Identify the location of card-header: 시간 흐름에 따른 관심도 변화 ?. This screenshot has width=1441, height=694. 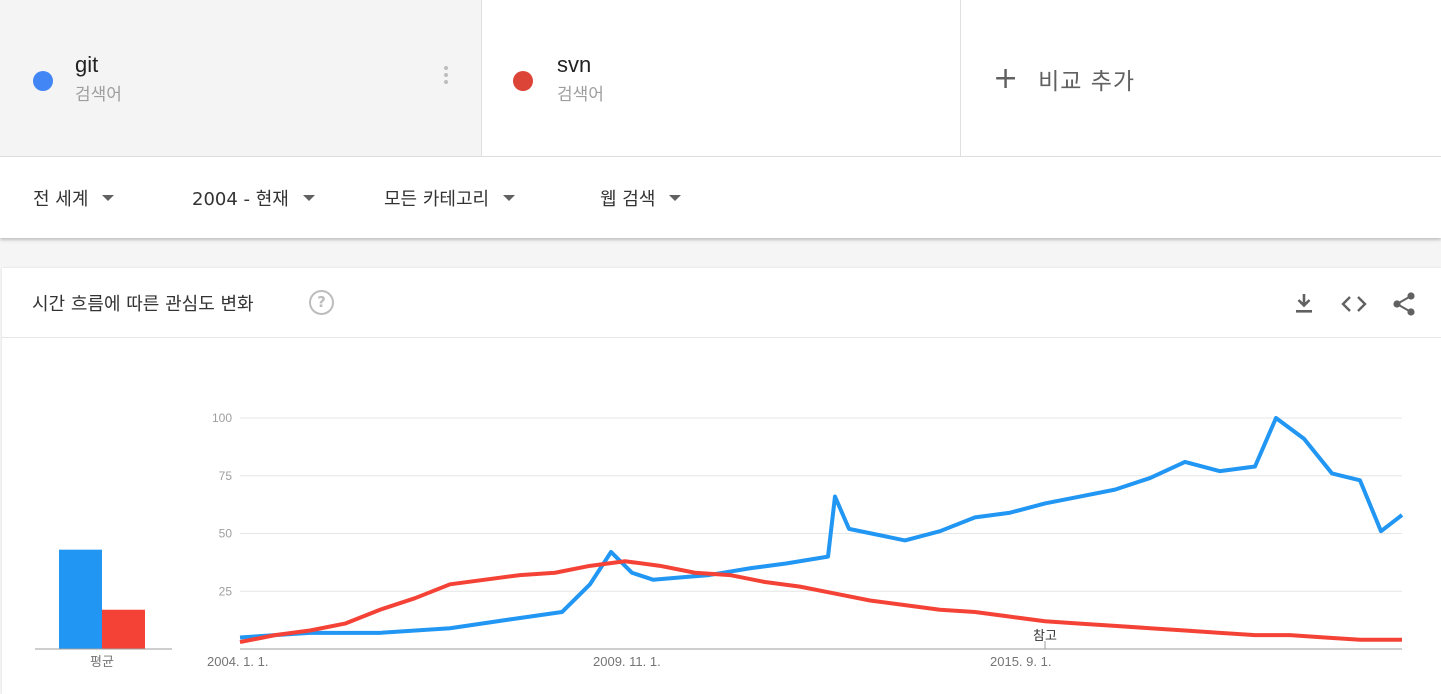
(721, 303).